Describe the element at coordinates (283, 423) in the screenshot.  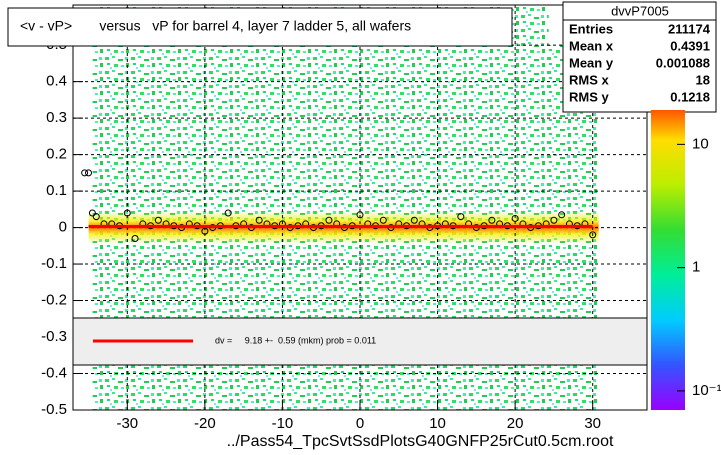
I see `x-tick-label: -10` at that location.